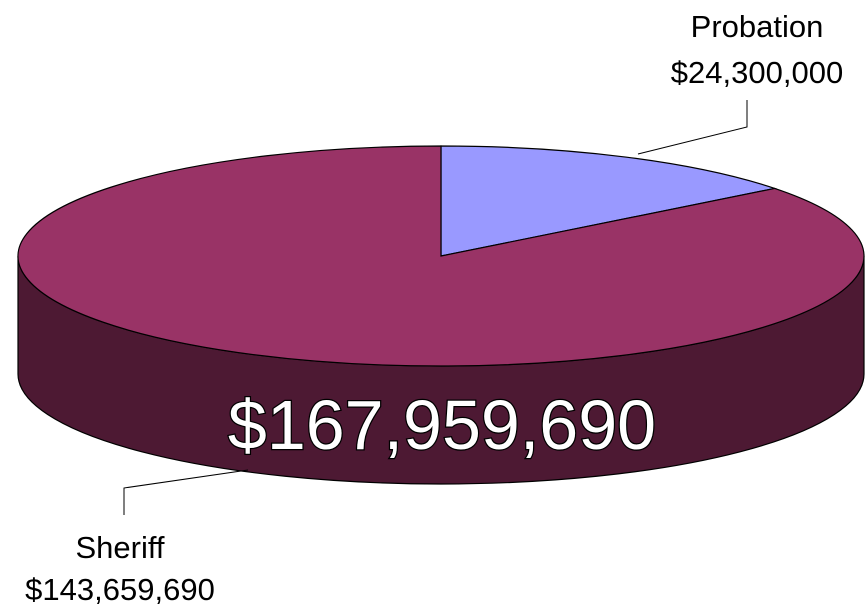  I want to click on sheriff-leader-line, so click(186, 492).